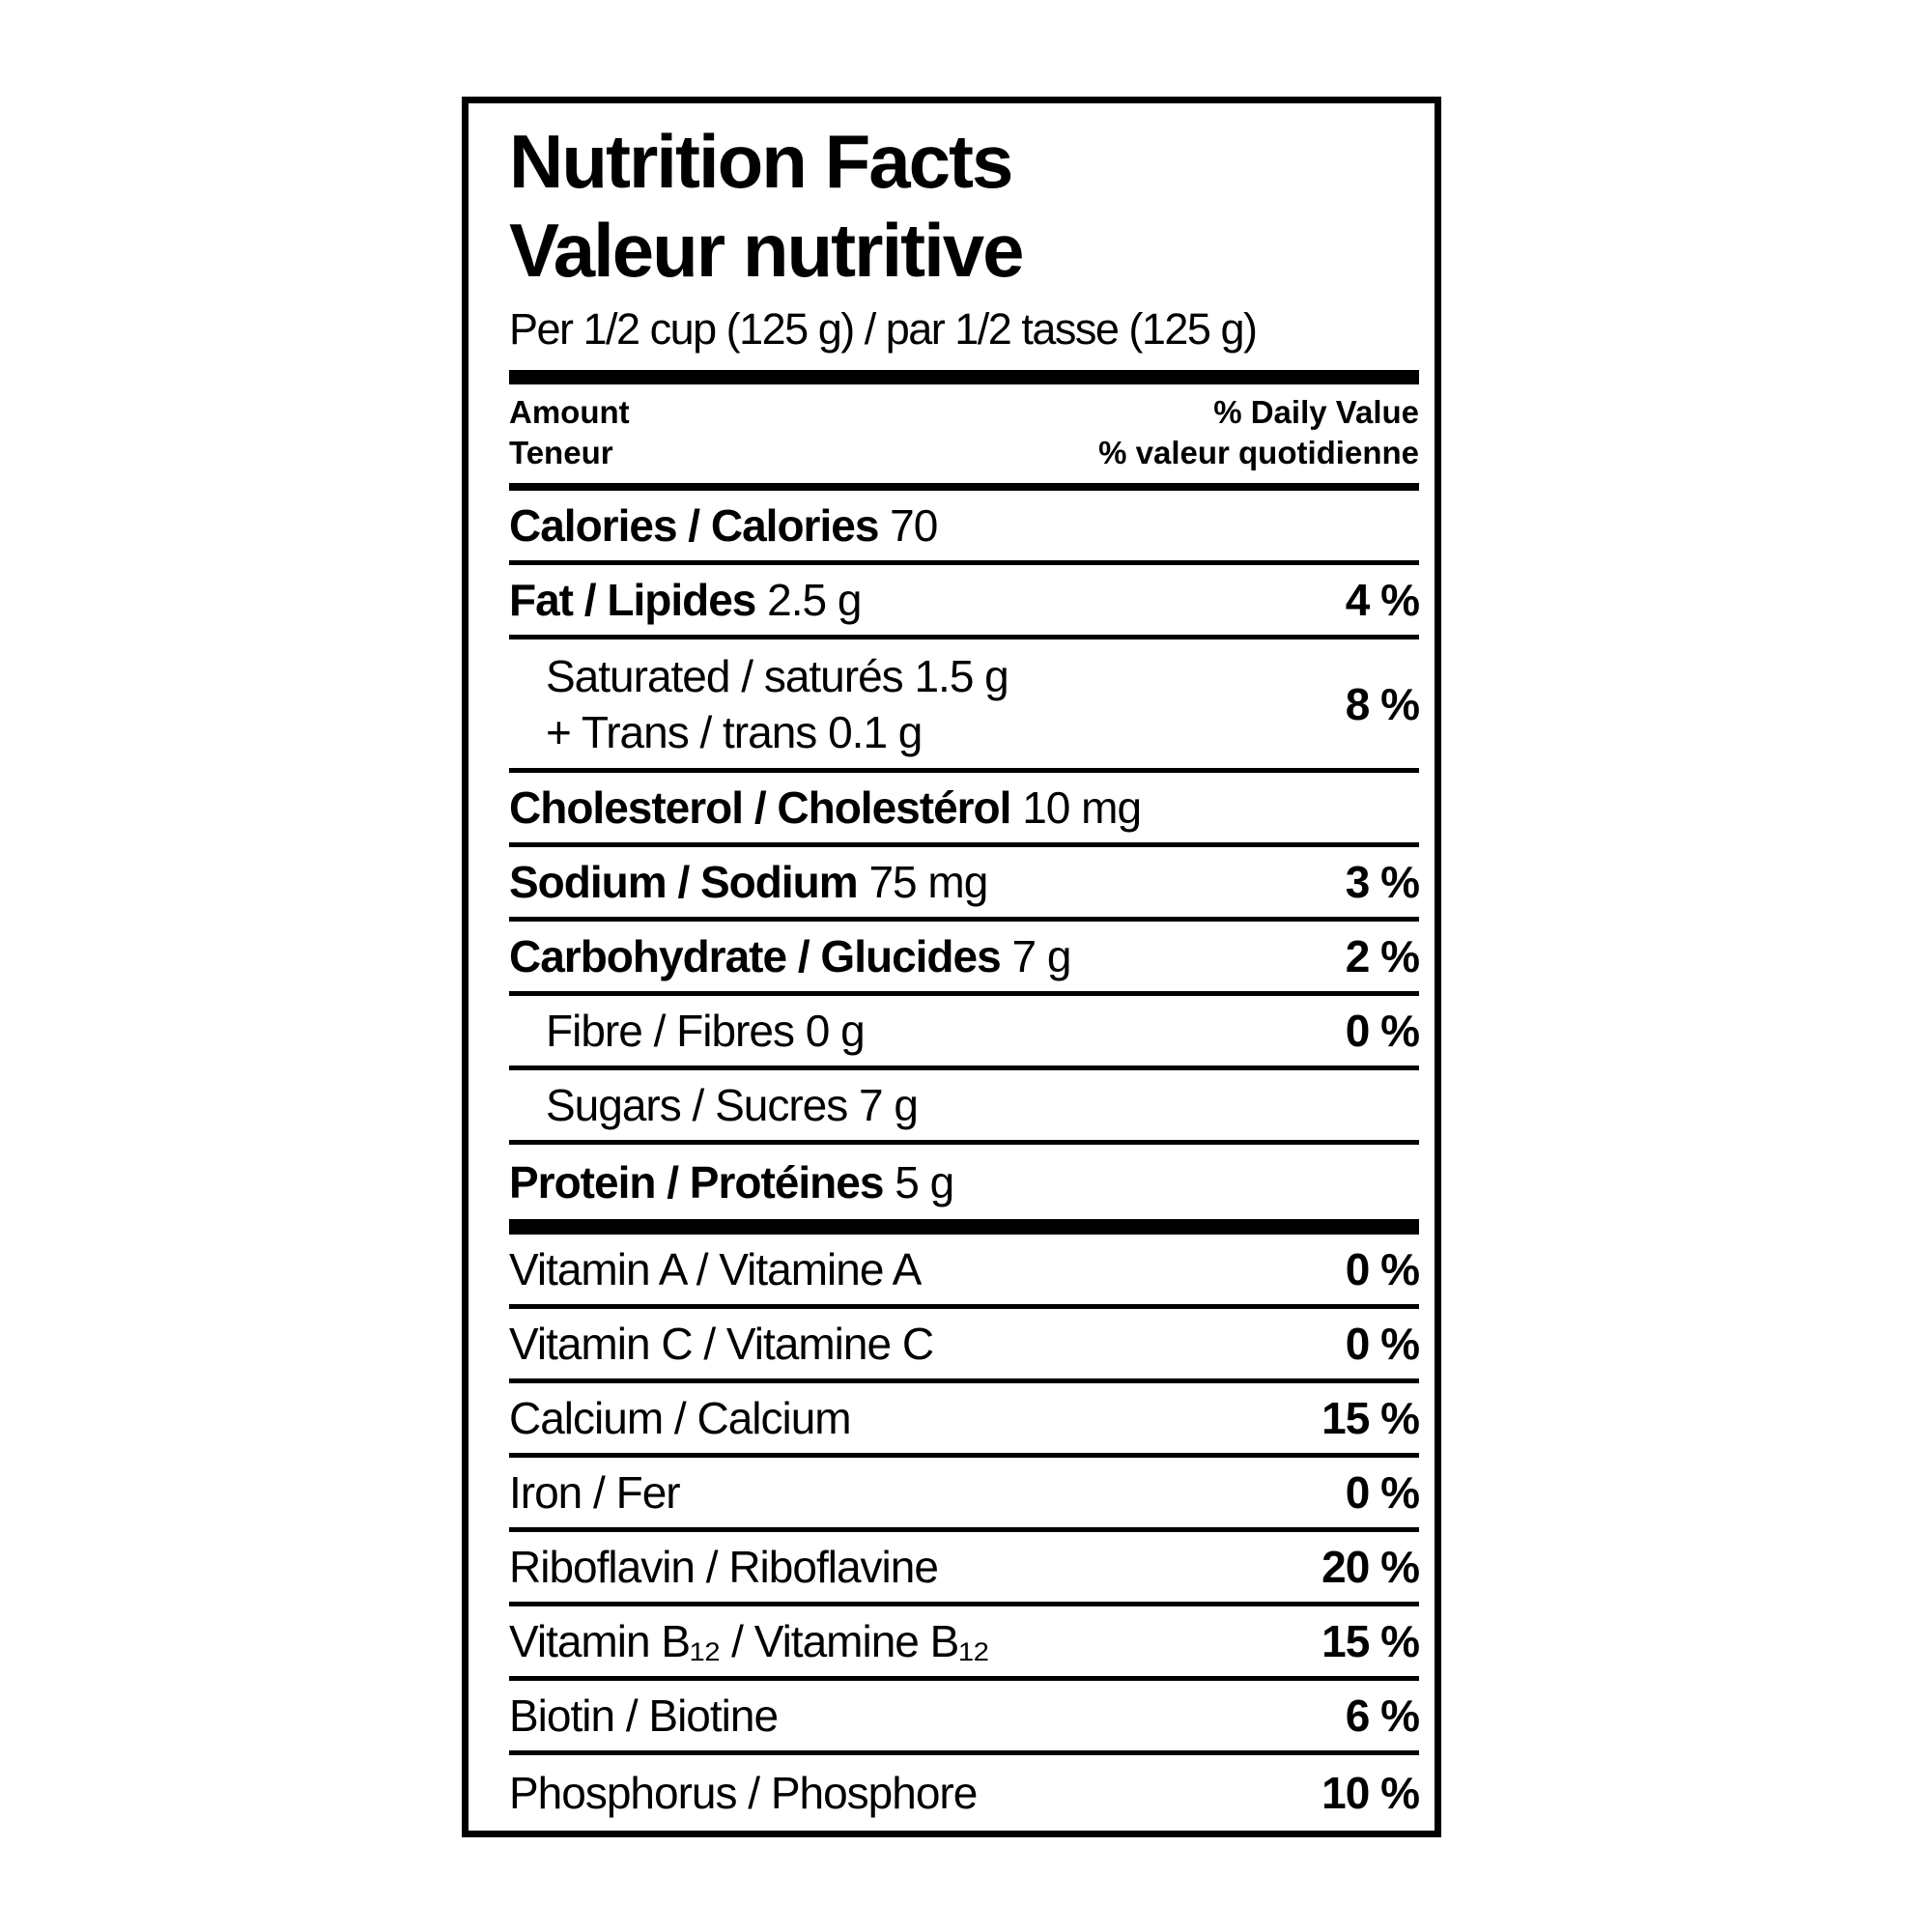 The width and height of the screenshot is (1932, 1932). What do you see at coordinates (680, 1418) in the screenshot?
I see `nutrient-name: Calcium / Calcium` at bounding box center [680, 1418].